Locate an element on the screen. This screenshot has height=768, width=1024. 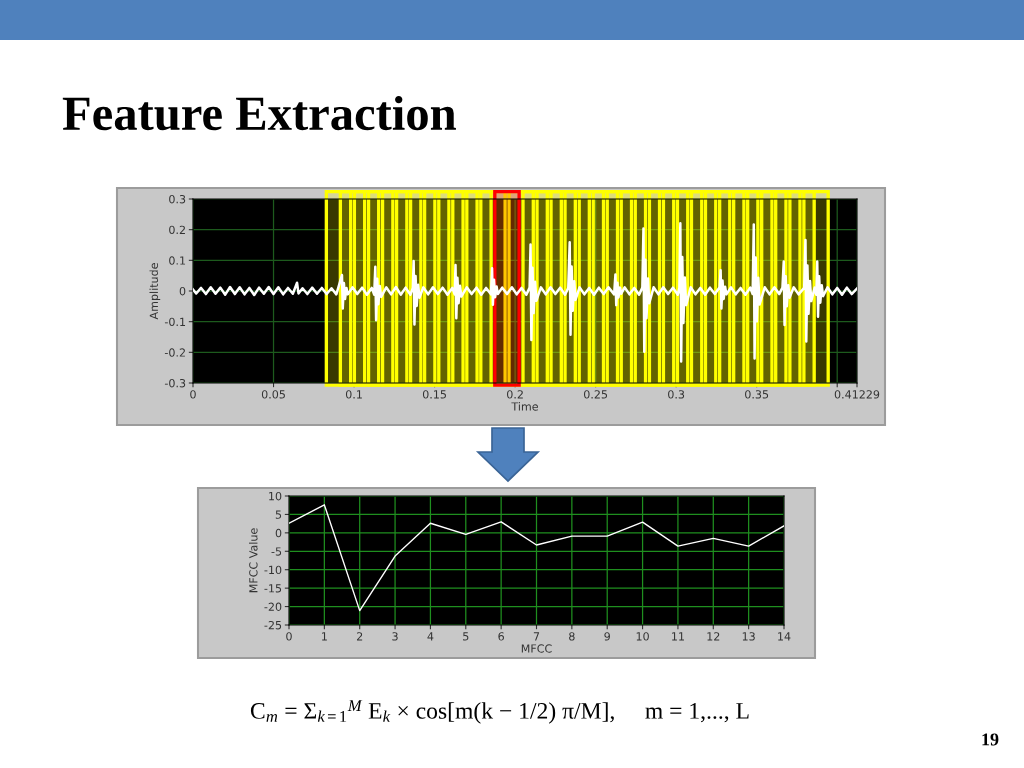
y-axis-title: MFCC Value is located at coordinates (253, 560).